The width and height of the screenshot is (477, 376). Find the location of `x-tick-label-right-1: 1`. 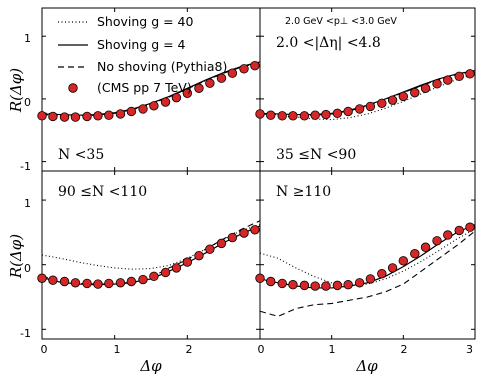

x-tick-label-right-1: 1 is located at coordinates (332, 349).